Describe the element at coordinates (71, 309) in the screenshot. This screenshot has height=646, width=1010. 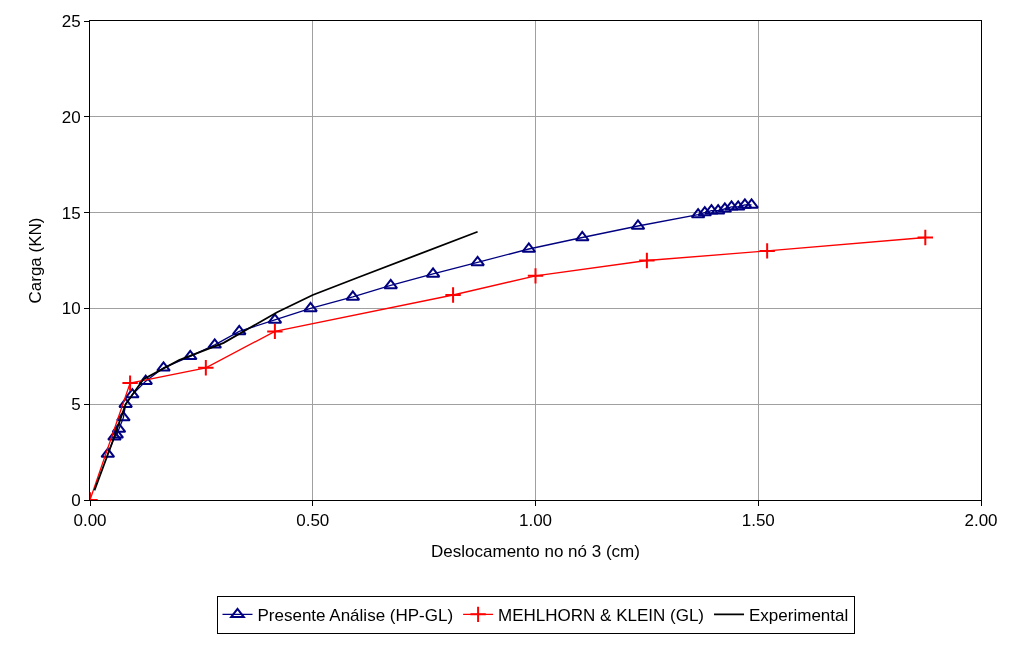
I see `y-tick-label: 10` at that location.